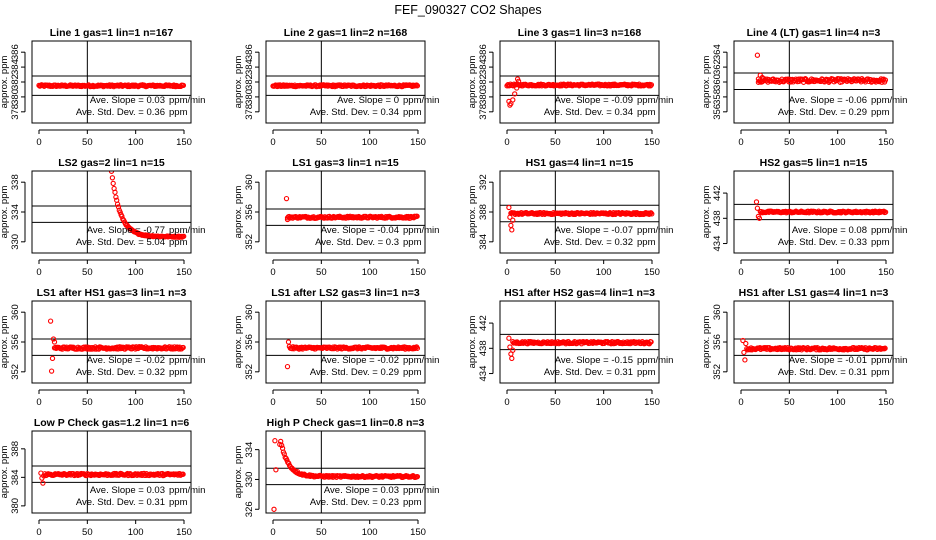 This screenshot has height=540, width=936. I want to click on panel-title: HS1 after HS2 gas=4 lin=1 n=3, so click(579, 293).